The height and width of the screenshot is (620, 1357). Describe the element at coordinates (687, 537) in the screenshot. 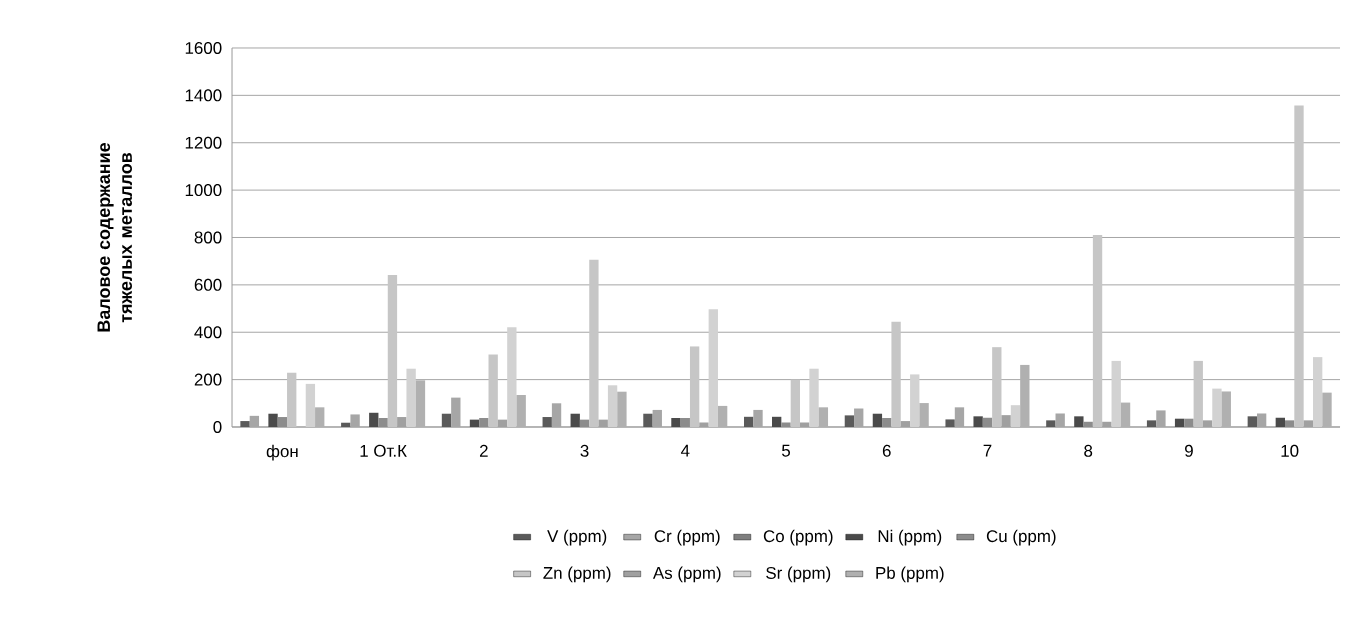

I see `legend-label: Cr (ppm)` at that location.